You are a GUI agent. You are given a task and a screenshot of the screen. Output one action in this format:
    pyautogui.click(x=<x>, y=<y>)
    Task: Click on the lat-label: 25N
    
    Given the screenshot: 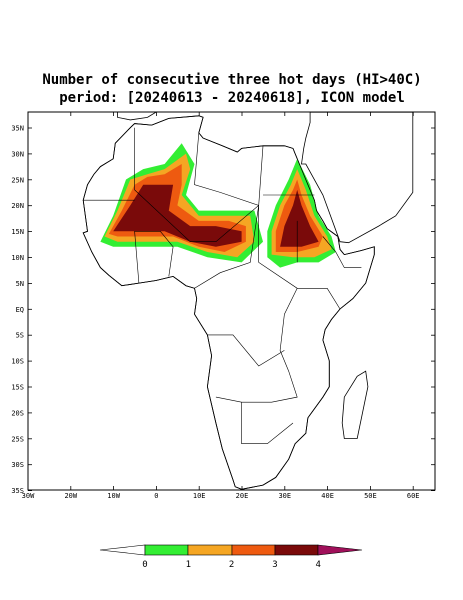 What is the action you would take?
    pyautogui.click(x=17, y=180)
    